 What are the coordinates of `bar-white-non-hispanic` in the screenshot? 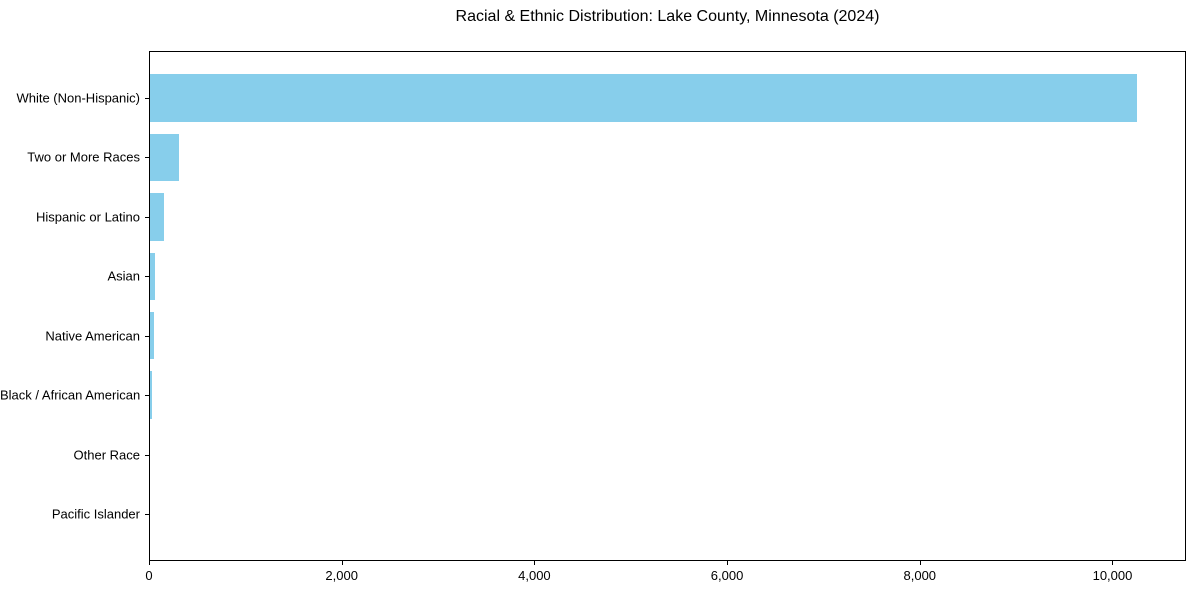 It's located at (643, 98).